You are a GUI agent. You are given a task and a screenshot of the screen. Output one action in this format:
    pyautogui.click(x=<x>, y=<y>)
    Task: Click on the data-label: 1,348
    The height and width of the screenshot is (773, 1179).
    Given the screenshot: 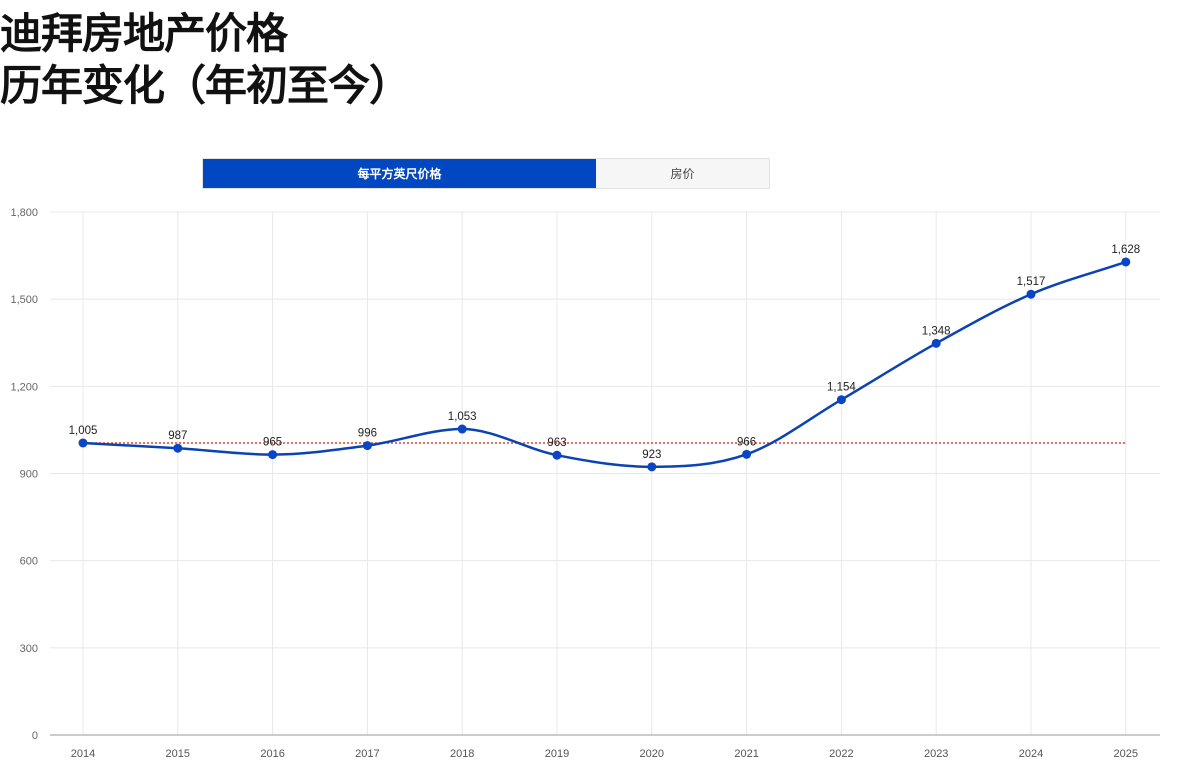 What is the action you would take?
    pyautogui.click(x=936, y=331)
    